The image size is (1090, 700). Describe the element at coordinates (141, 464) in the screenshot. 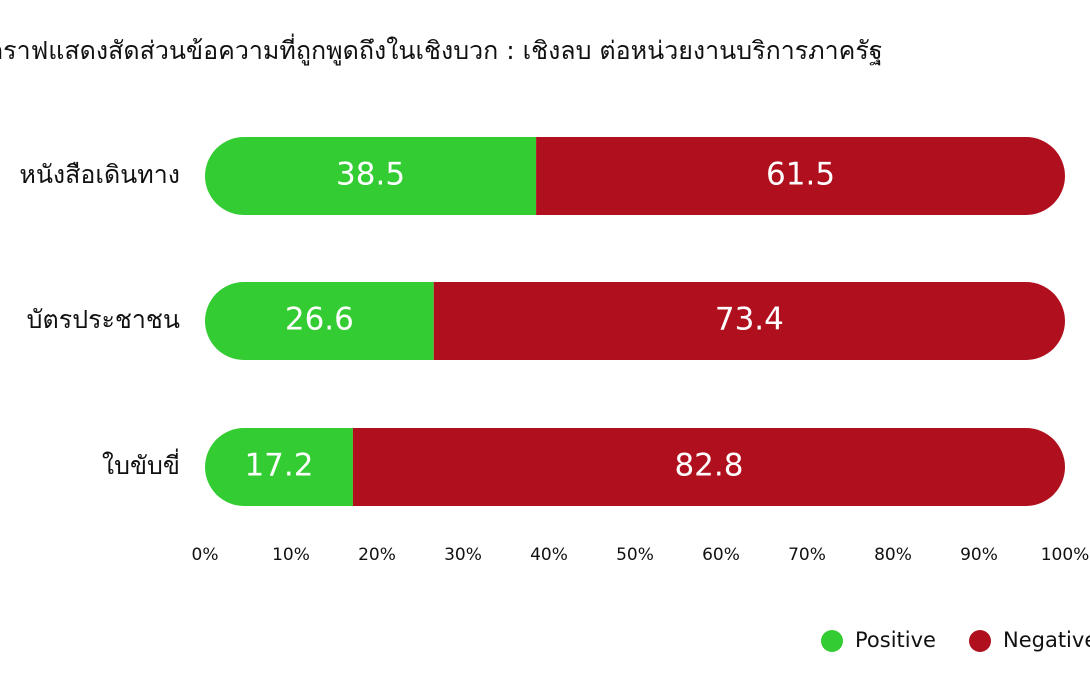

I see `category-label: ใบขับขี่` at that location.